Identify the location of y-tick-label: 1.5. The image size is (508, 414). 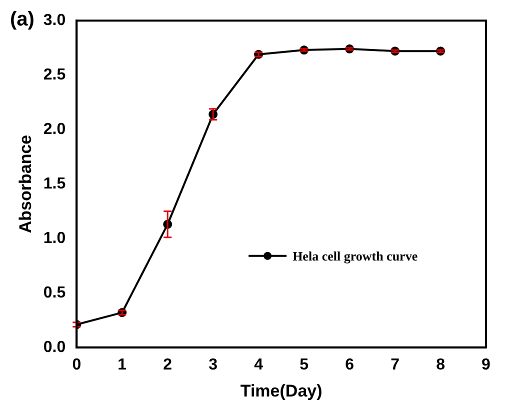
(54, 183).